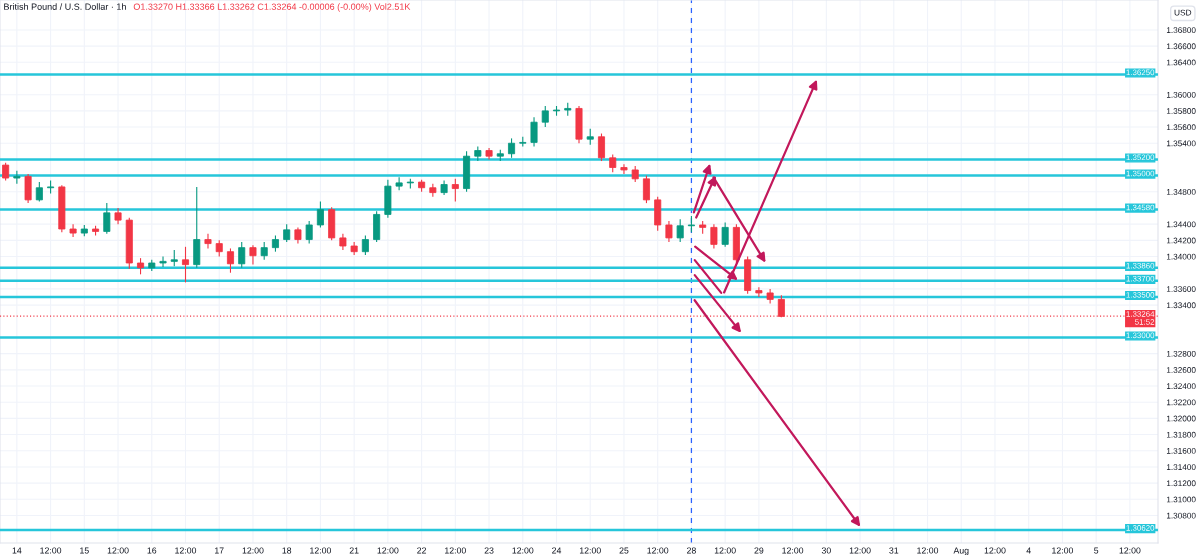  Describe the element at coordinates (1028, 550) in the screenshot. I see `x-tick-label: 4` at that location.